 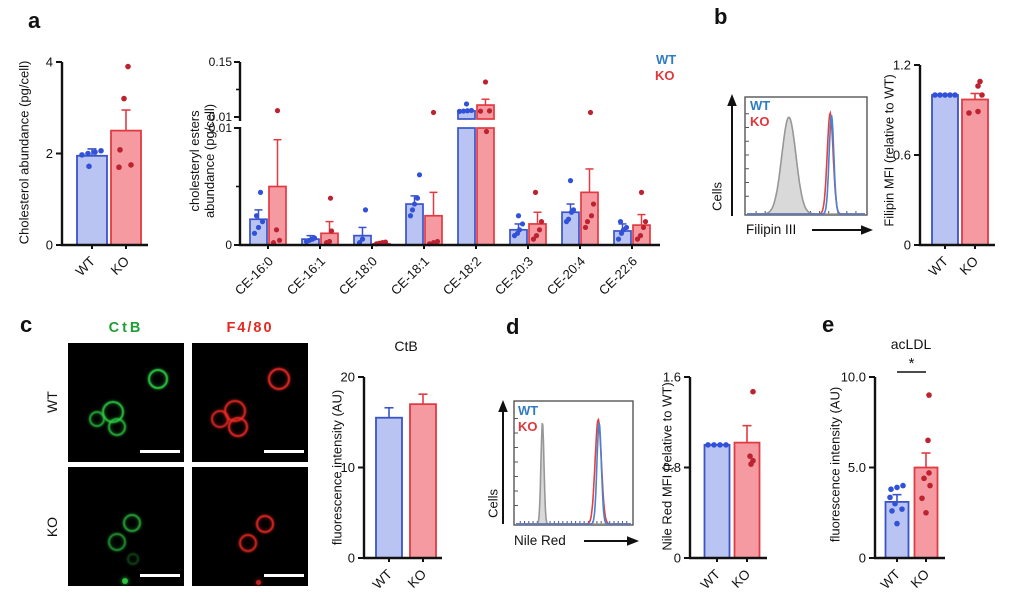 What do you see at coordinates (124, 581) in the screenshot?
I see `green-speck` at bounding box center [124, 581].